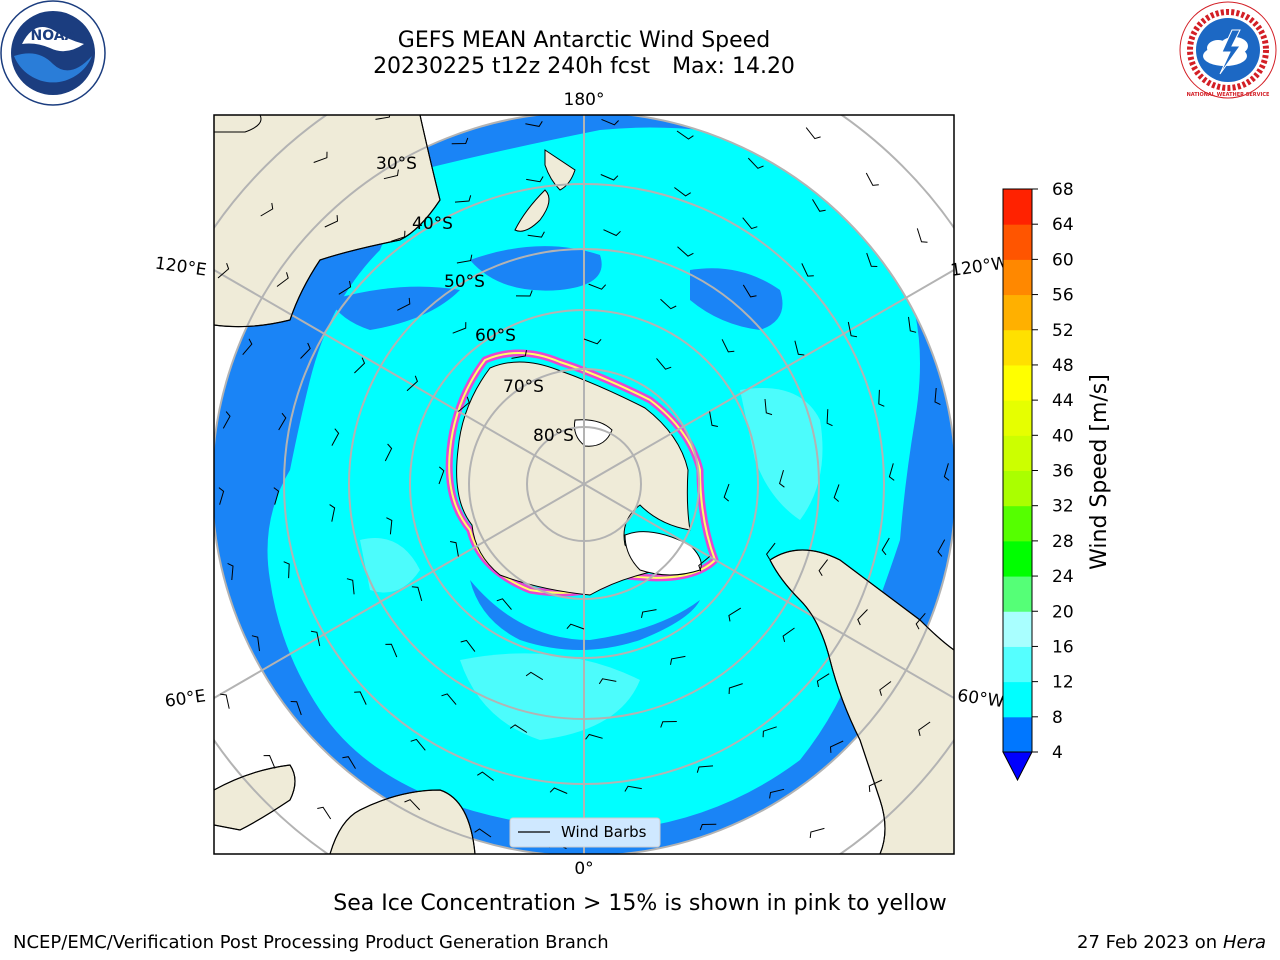 The image size is (1280, 960). What do you see at coordinates (1063, 225) in the screenshot?
I see `colorbar-tick-label: 64` at bounding box center [1063, 225].